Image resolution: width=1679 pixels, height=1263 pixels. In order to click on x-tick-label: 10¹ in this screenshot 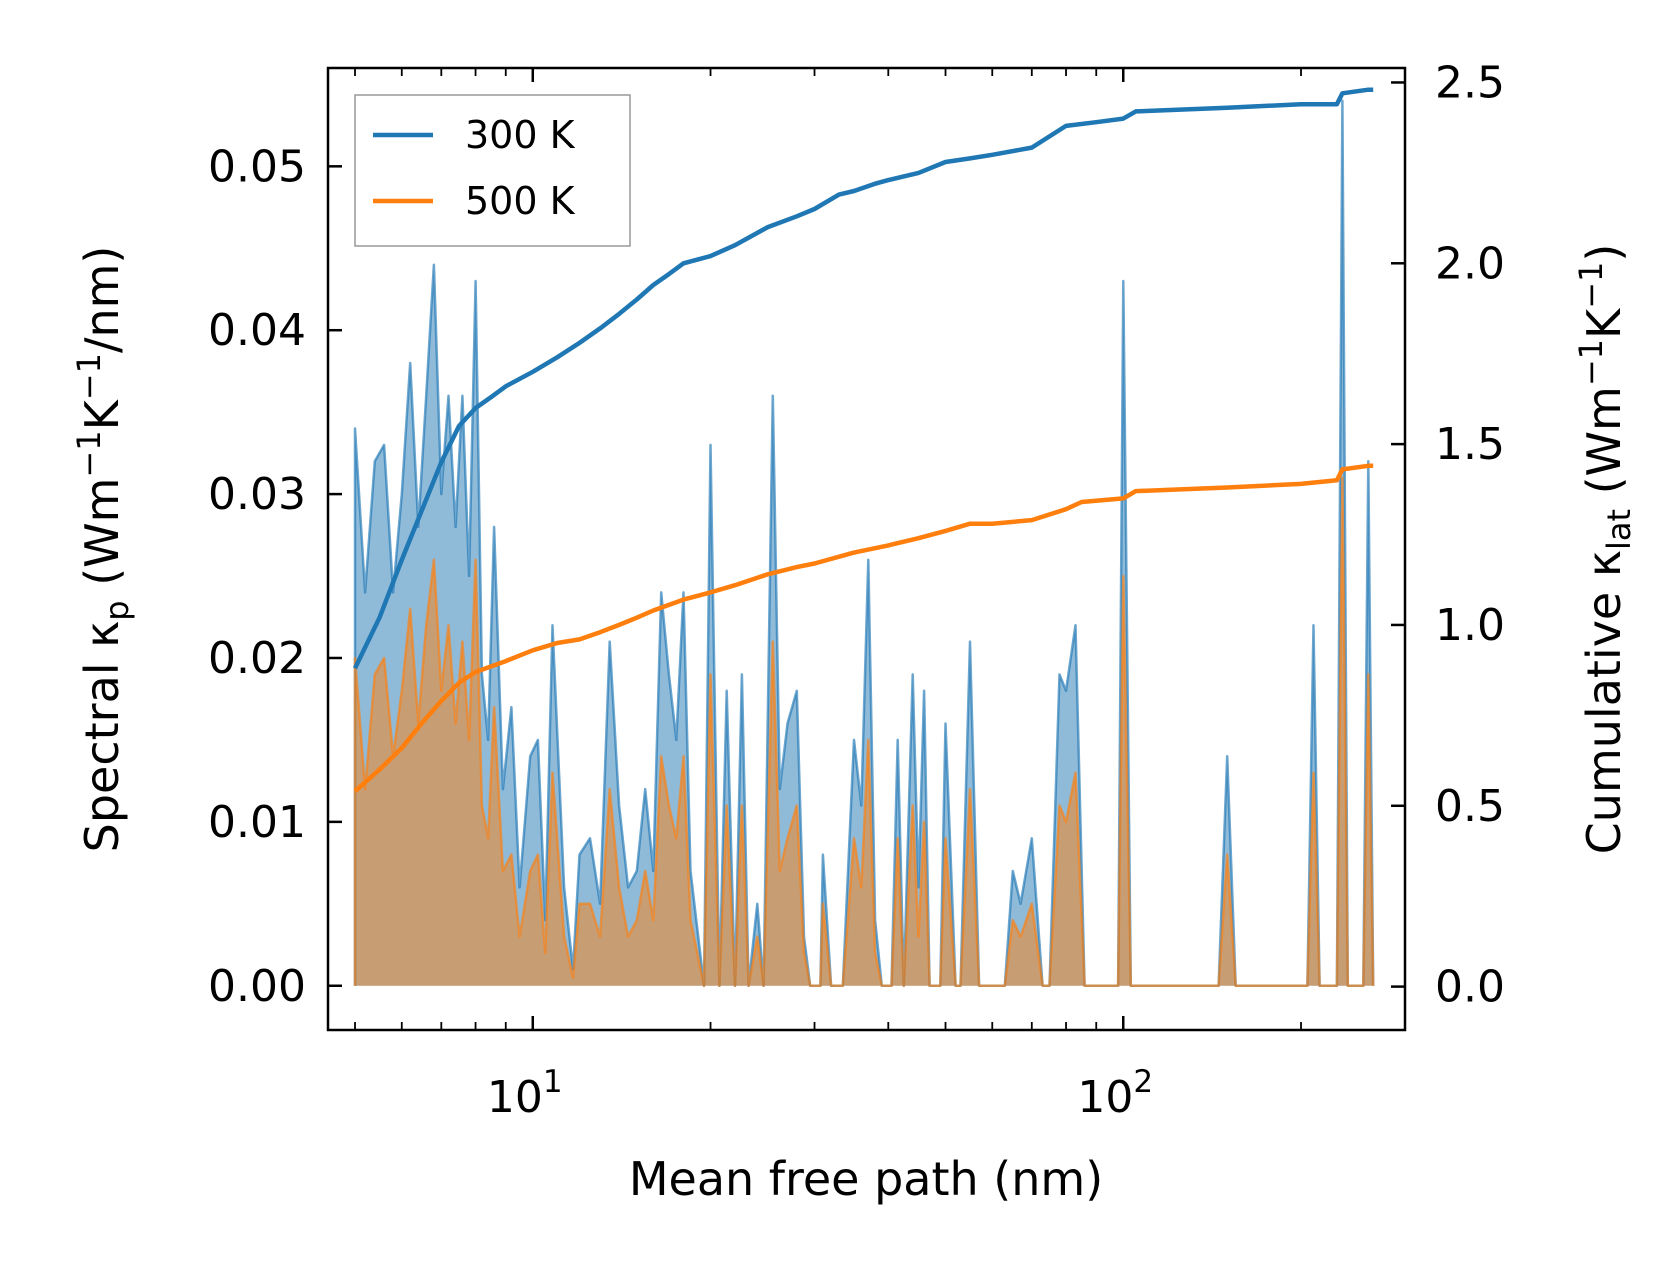, I will do `click(525, 1093)`.